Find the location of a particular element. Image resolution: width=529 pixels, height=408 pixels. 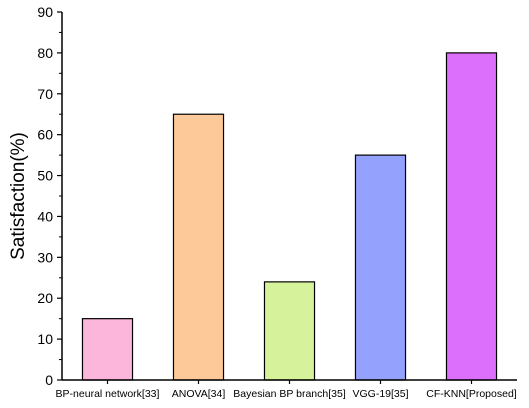

y-tick-label: 70 is located at coordinates (45, 94).